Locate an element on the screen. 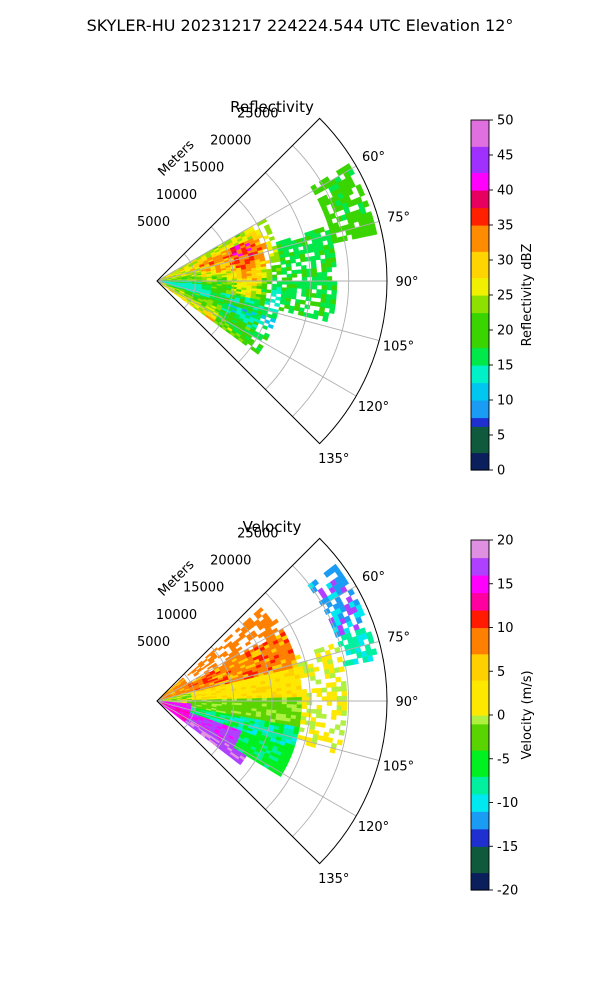 The height and width of the screenshot is (1000, 600). colorbar-tick-label: 50 is located at coordinates (505, 121).